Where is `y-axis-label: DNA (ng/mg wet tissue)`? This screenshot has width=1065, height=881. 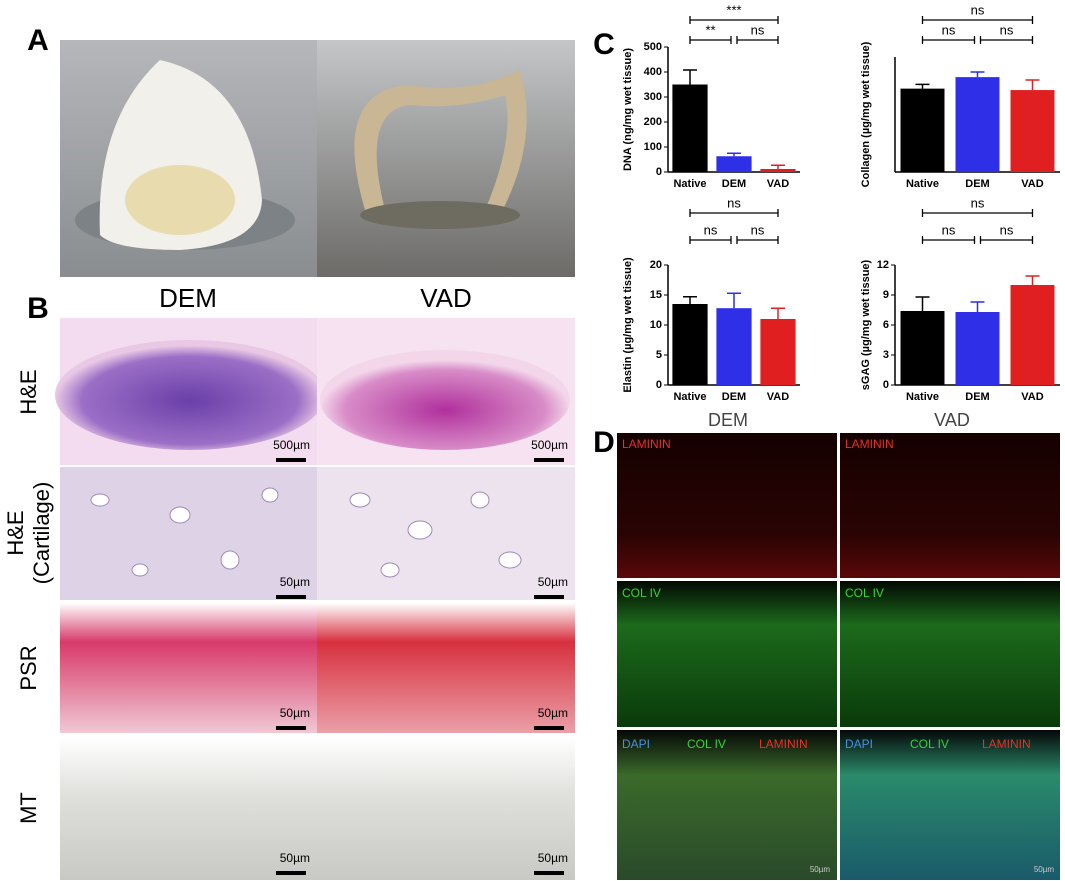 y-axis-label: DNA (ng/mg wet tissue) is located at coordinates (628, 109).